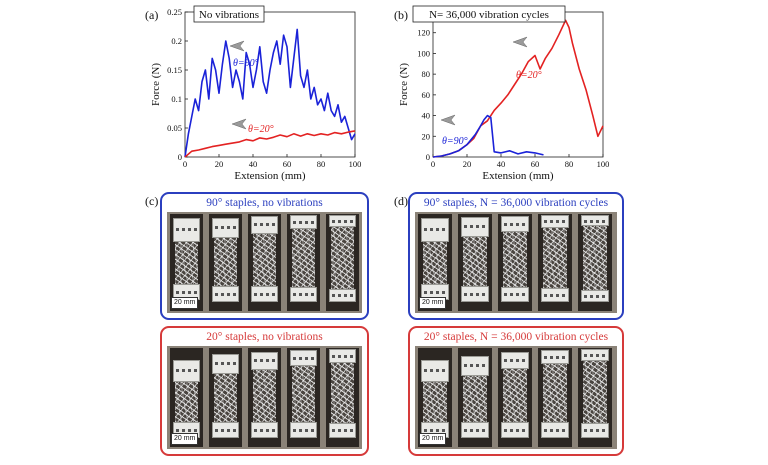 The image size is (768, 465). I want to click on y-tick-label: 0.15, so click(174, 70).